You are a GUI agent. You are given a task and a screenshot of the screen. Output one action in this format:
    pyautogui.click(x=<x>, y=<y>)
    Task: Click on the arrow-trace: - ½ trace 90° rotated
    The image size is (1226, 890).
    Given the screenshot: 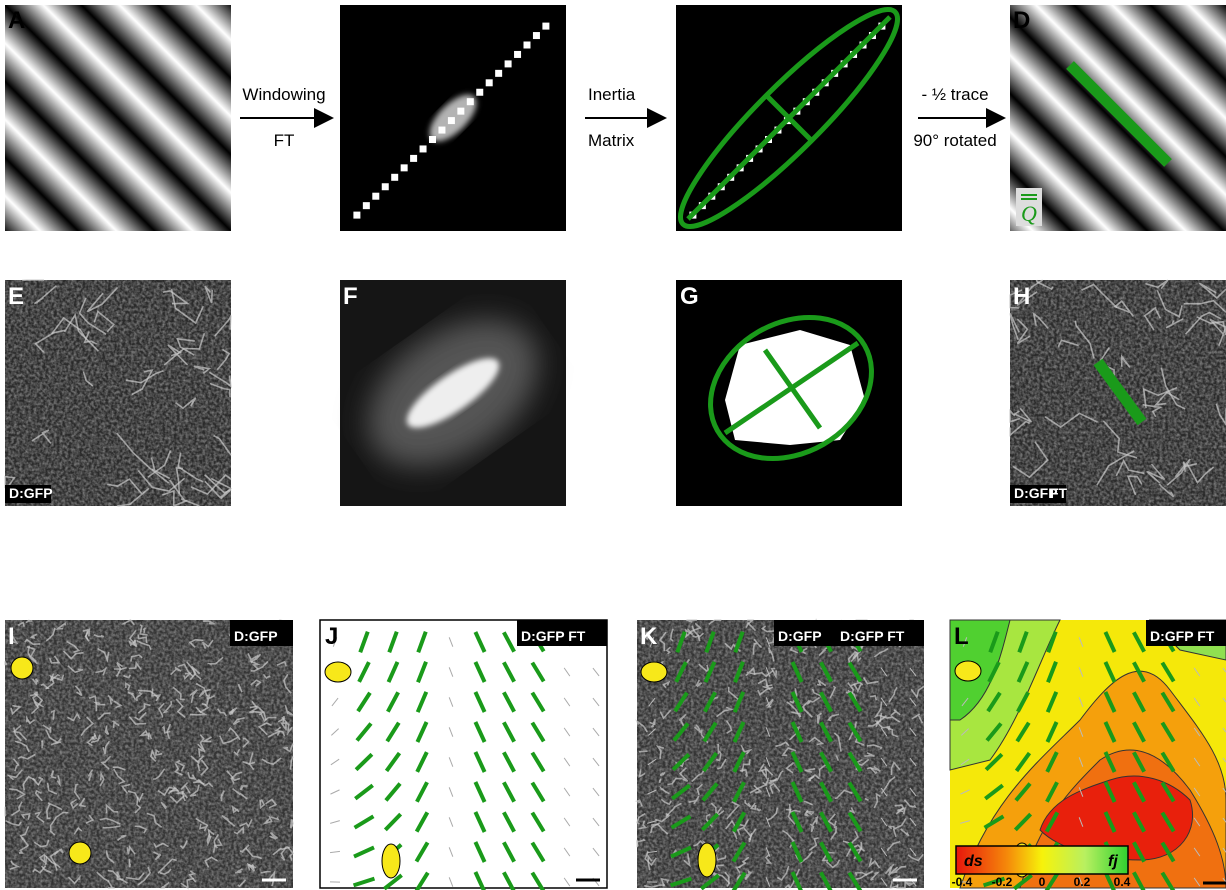 What is the action you would take?
    pyautogui.click(x=959, y=117)
    